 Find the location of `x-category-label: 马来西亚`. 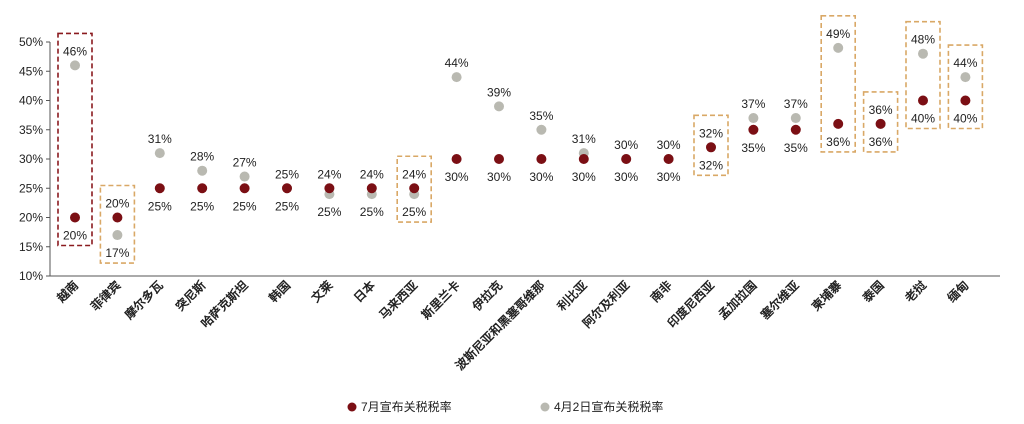

x-category-label: 马来西亚 is located at coordinates (398, 300).